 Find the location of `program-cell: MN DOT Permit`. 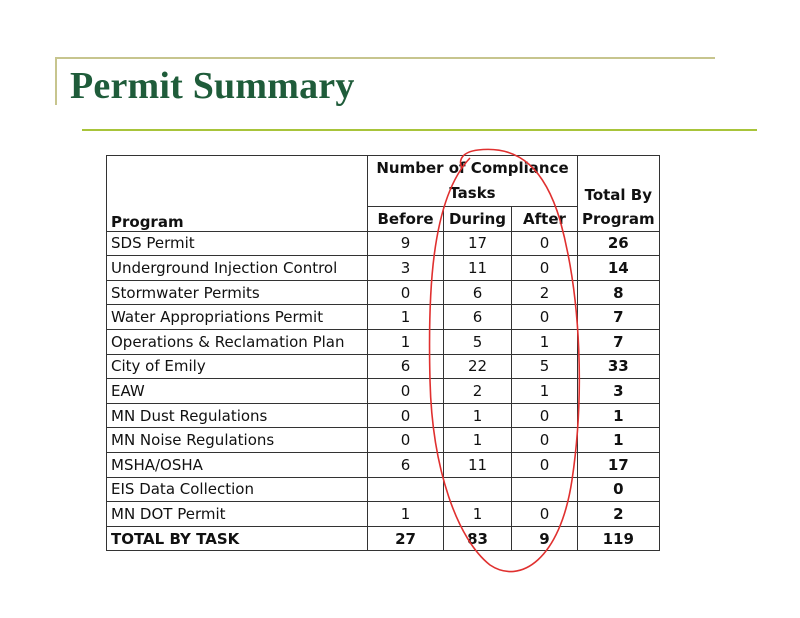

program-cell: MN DOT Permit is located at coordinates (237, 514).